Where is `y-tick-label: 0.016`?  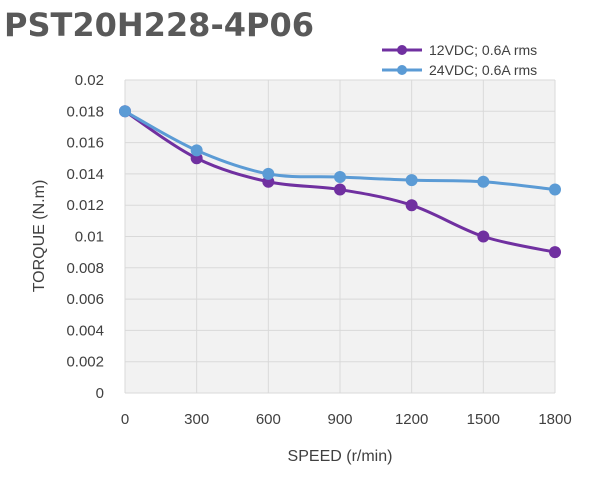 y-tick-label: 0.016 is located at coordinates (85, 143).